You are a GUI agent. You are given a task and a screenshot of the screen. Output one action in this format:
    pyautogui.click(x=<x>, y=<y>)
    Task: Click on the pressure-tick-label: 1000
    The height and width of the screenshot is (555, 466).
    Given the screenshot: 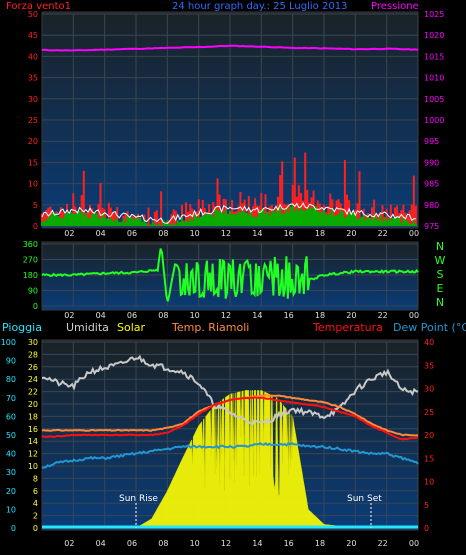 What is the action you would take?
    pyautogui.click(x=434, y=120)
    